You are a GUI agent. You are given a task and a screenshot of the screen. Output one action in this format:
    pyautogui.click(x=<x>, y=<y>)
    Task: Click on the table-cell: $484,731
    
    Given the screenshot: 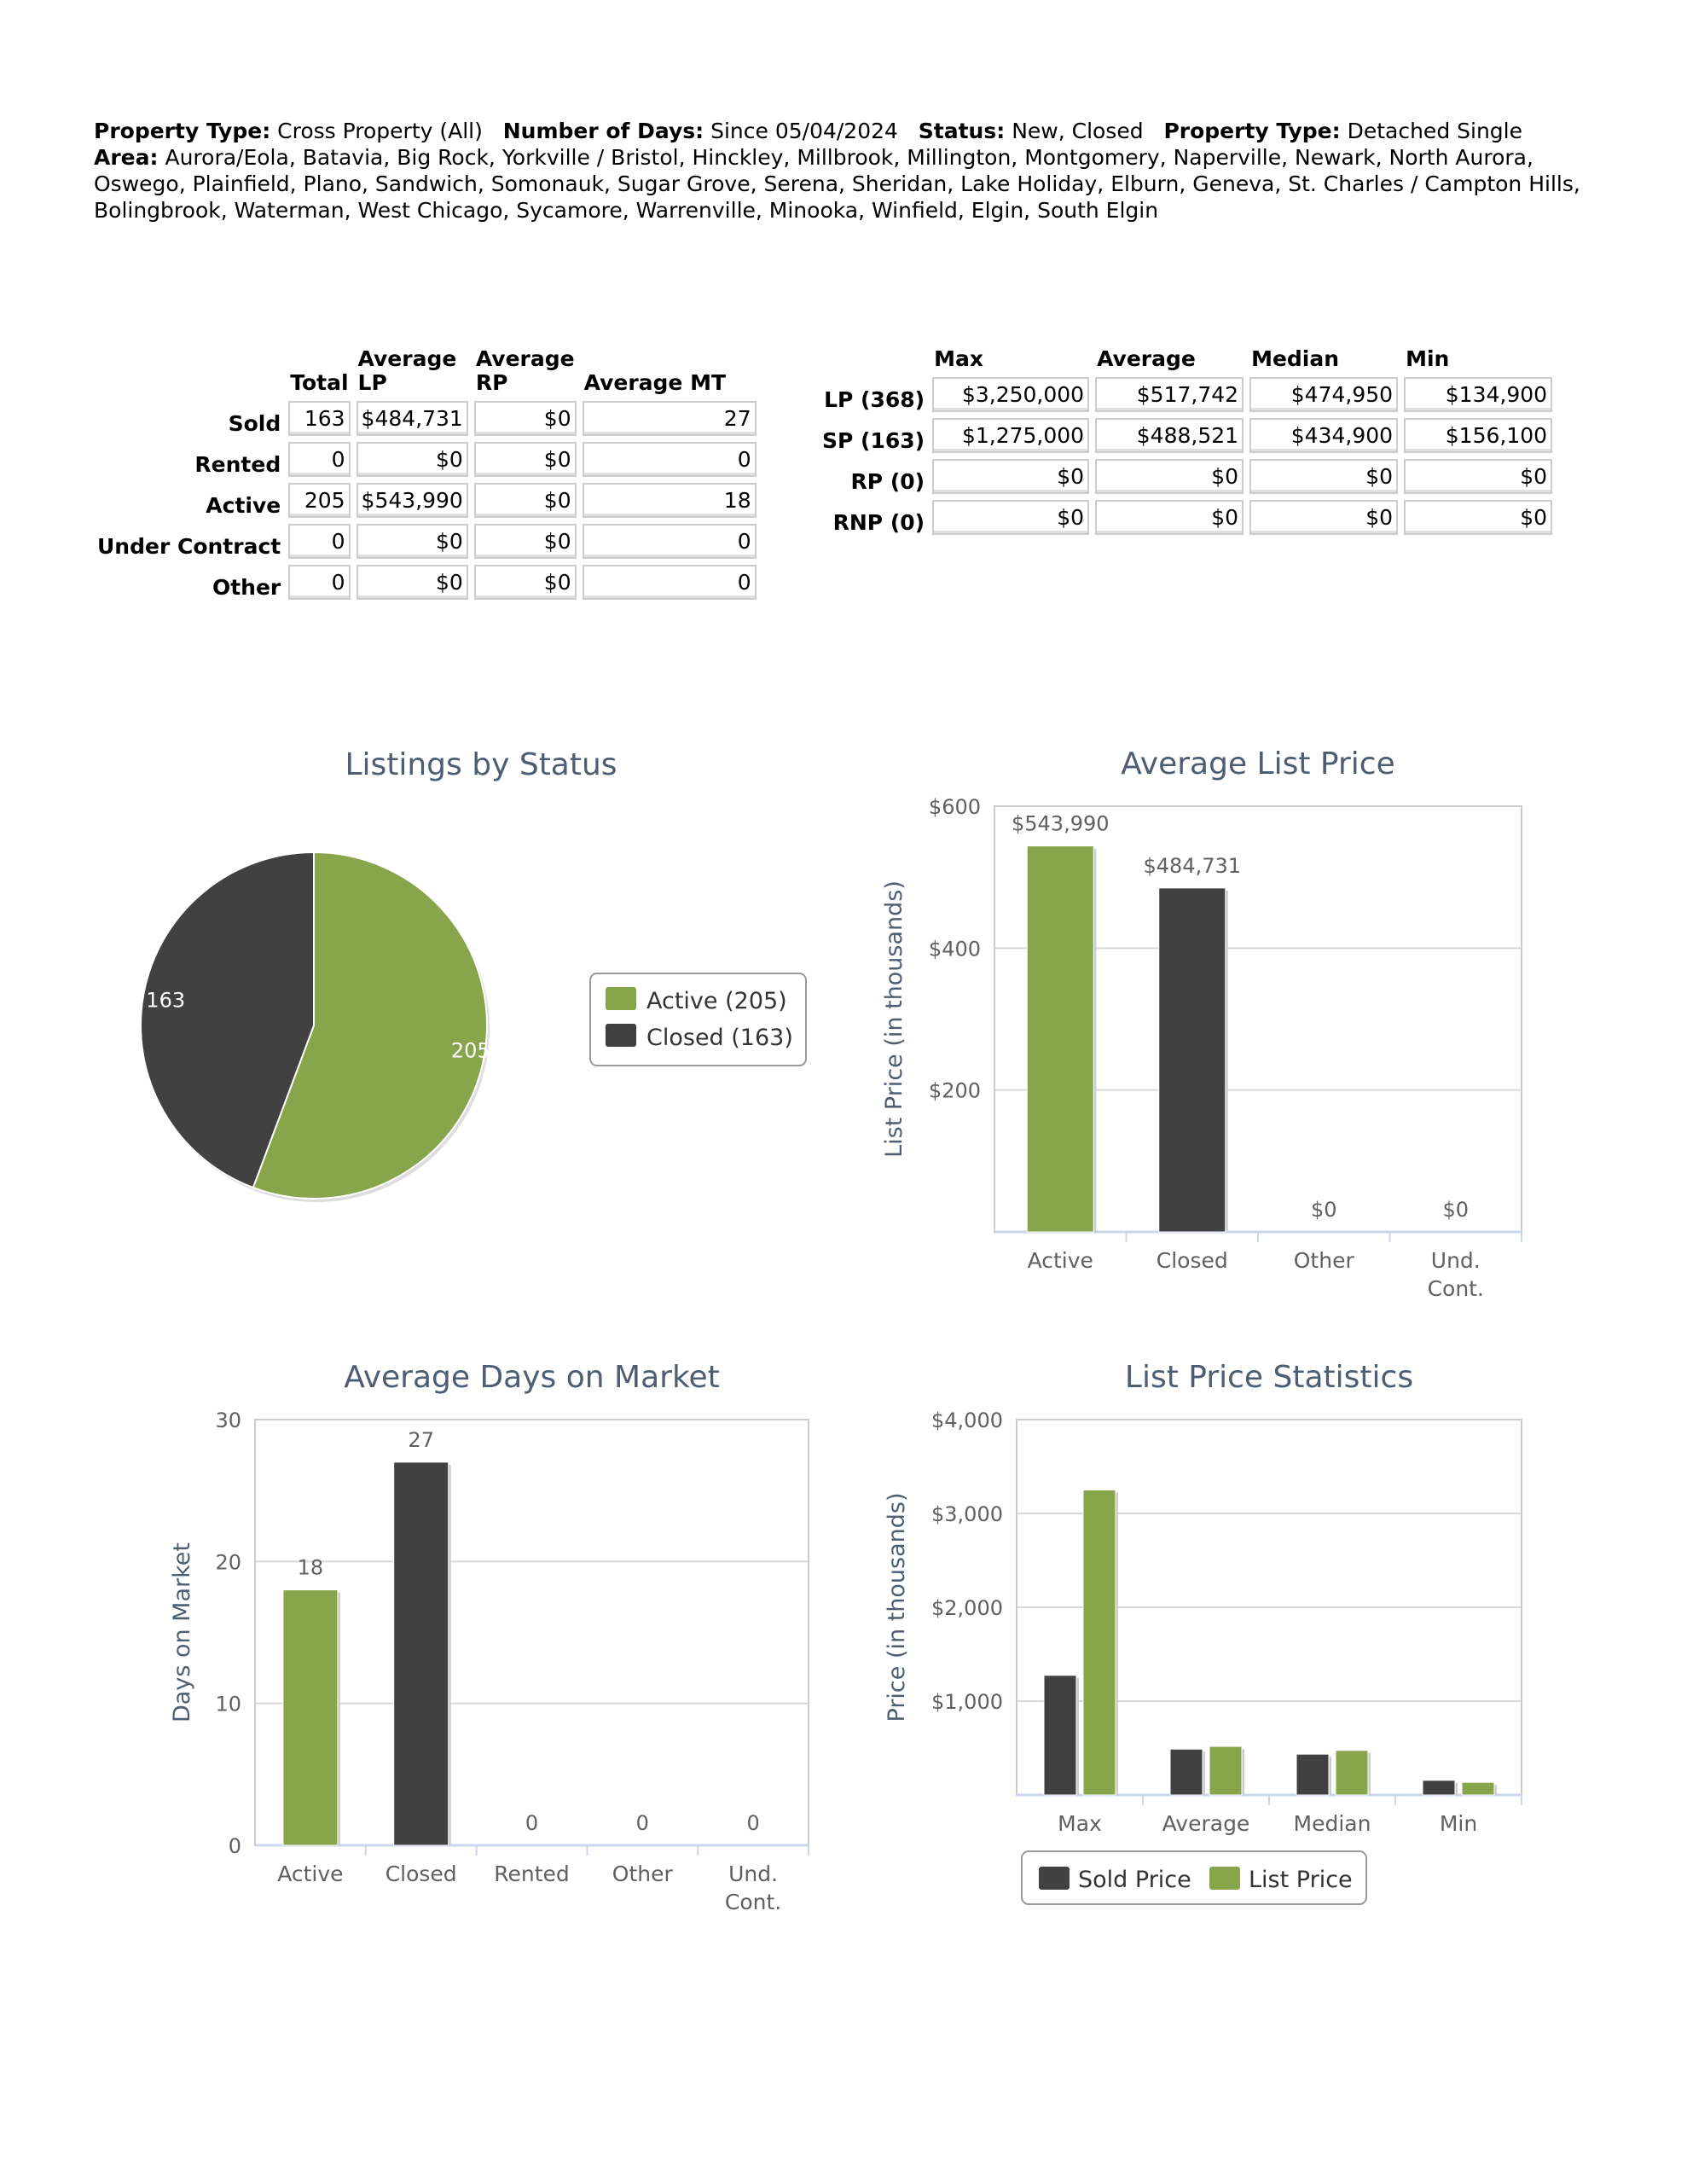 What is the action you would take?
    pyautogui.click(x=412, y=418)
    